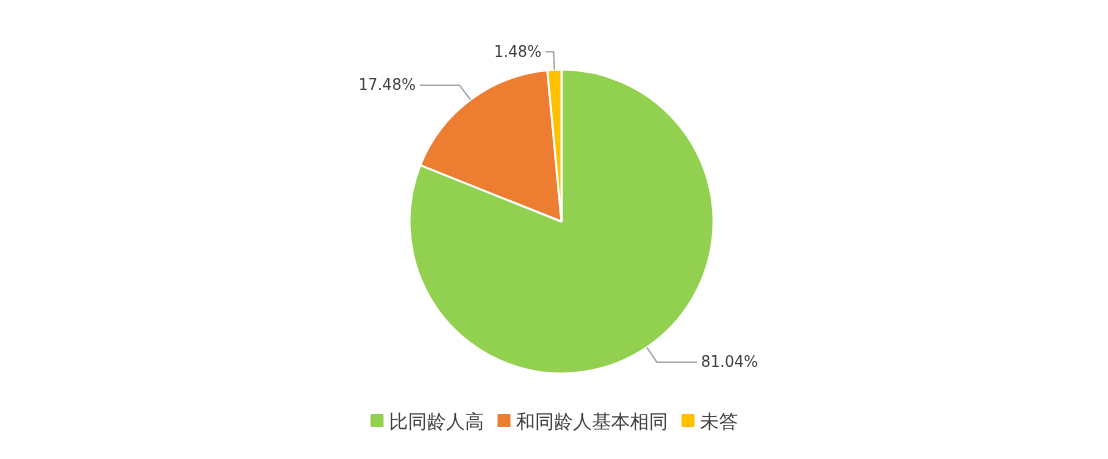  Describe the element at coordinates (719, 420) in the screenshot. I see `legend-label: 未答` at that location.